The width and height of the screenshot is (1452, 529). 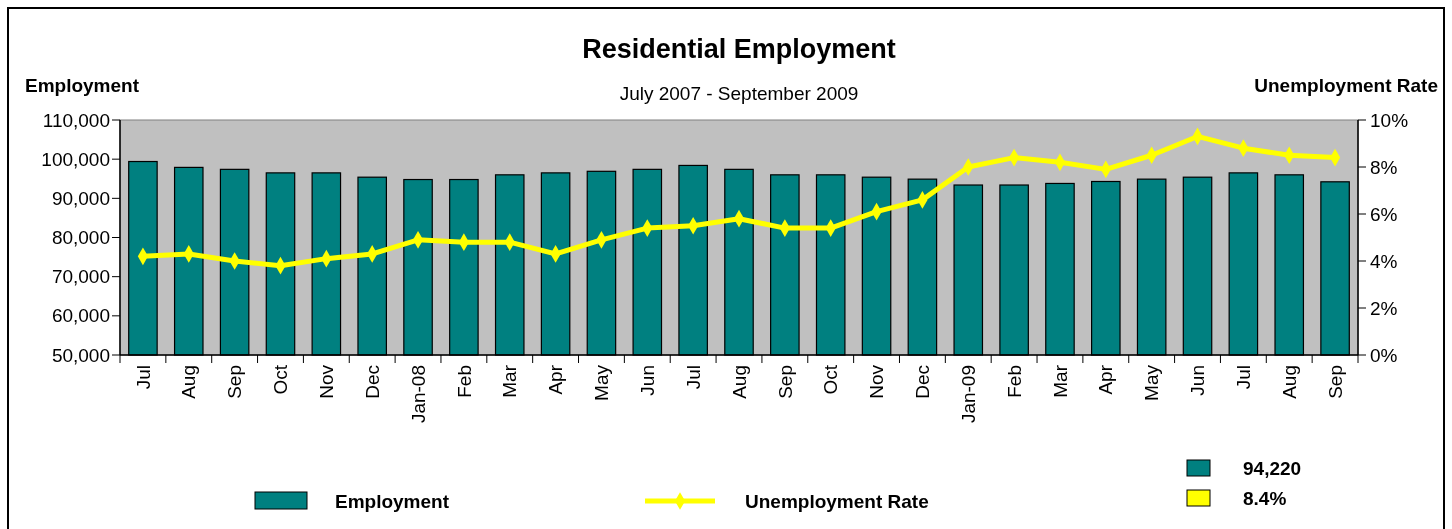 I want to click on legend-label: Unemployment Rate, so click(x=837, y=501).